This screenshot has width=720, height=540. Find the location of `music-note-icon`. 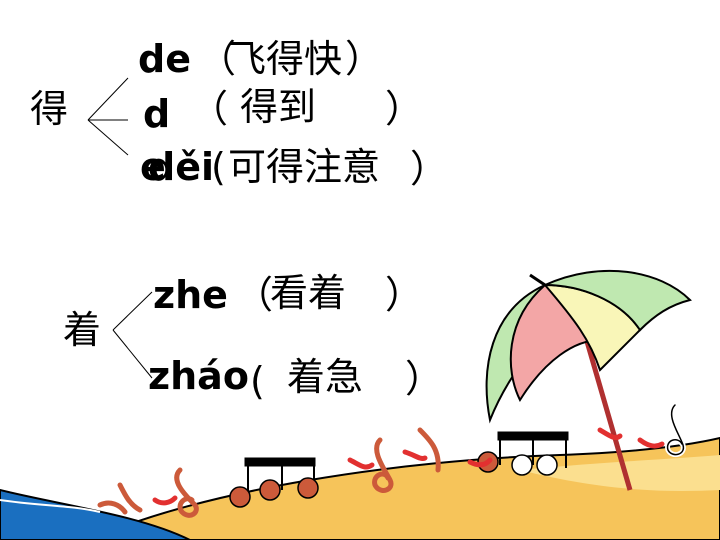

music-note-icon is located at coordinates (393, 479).